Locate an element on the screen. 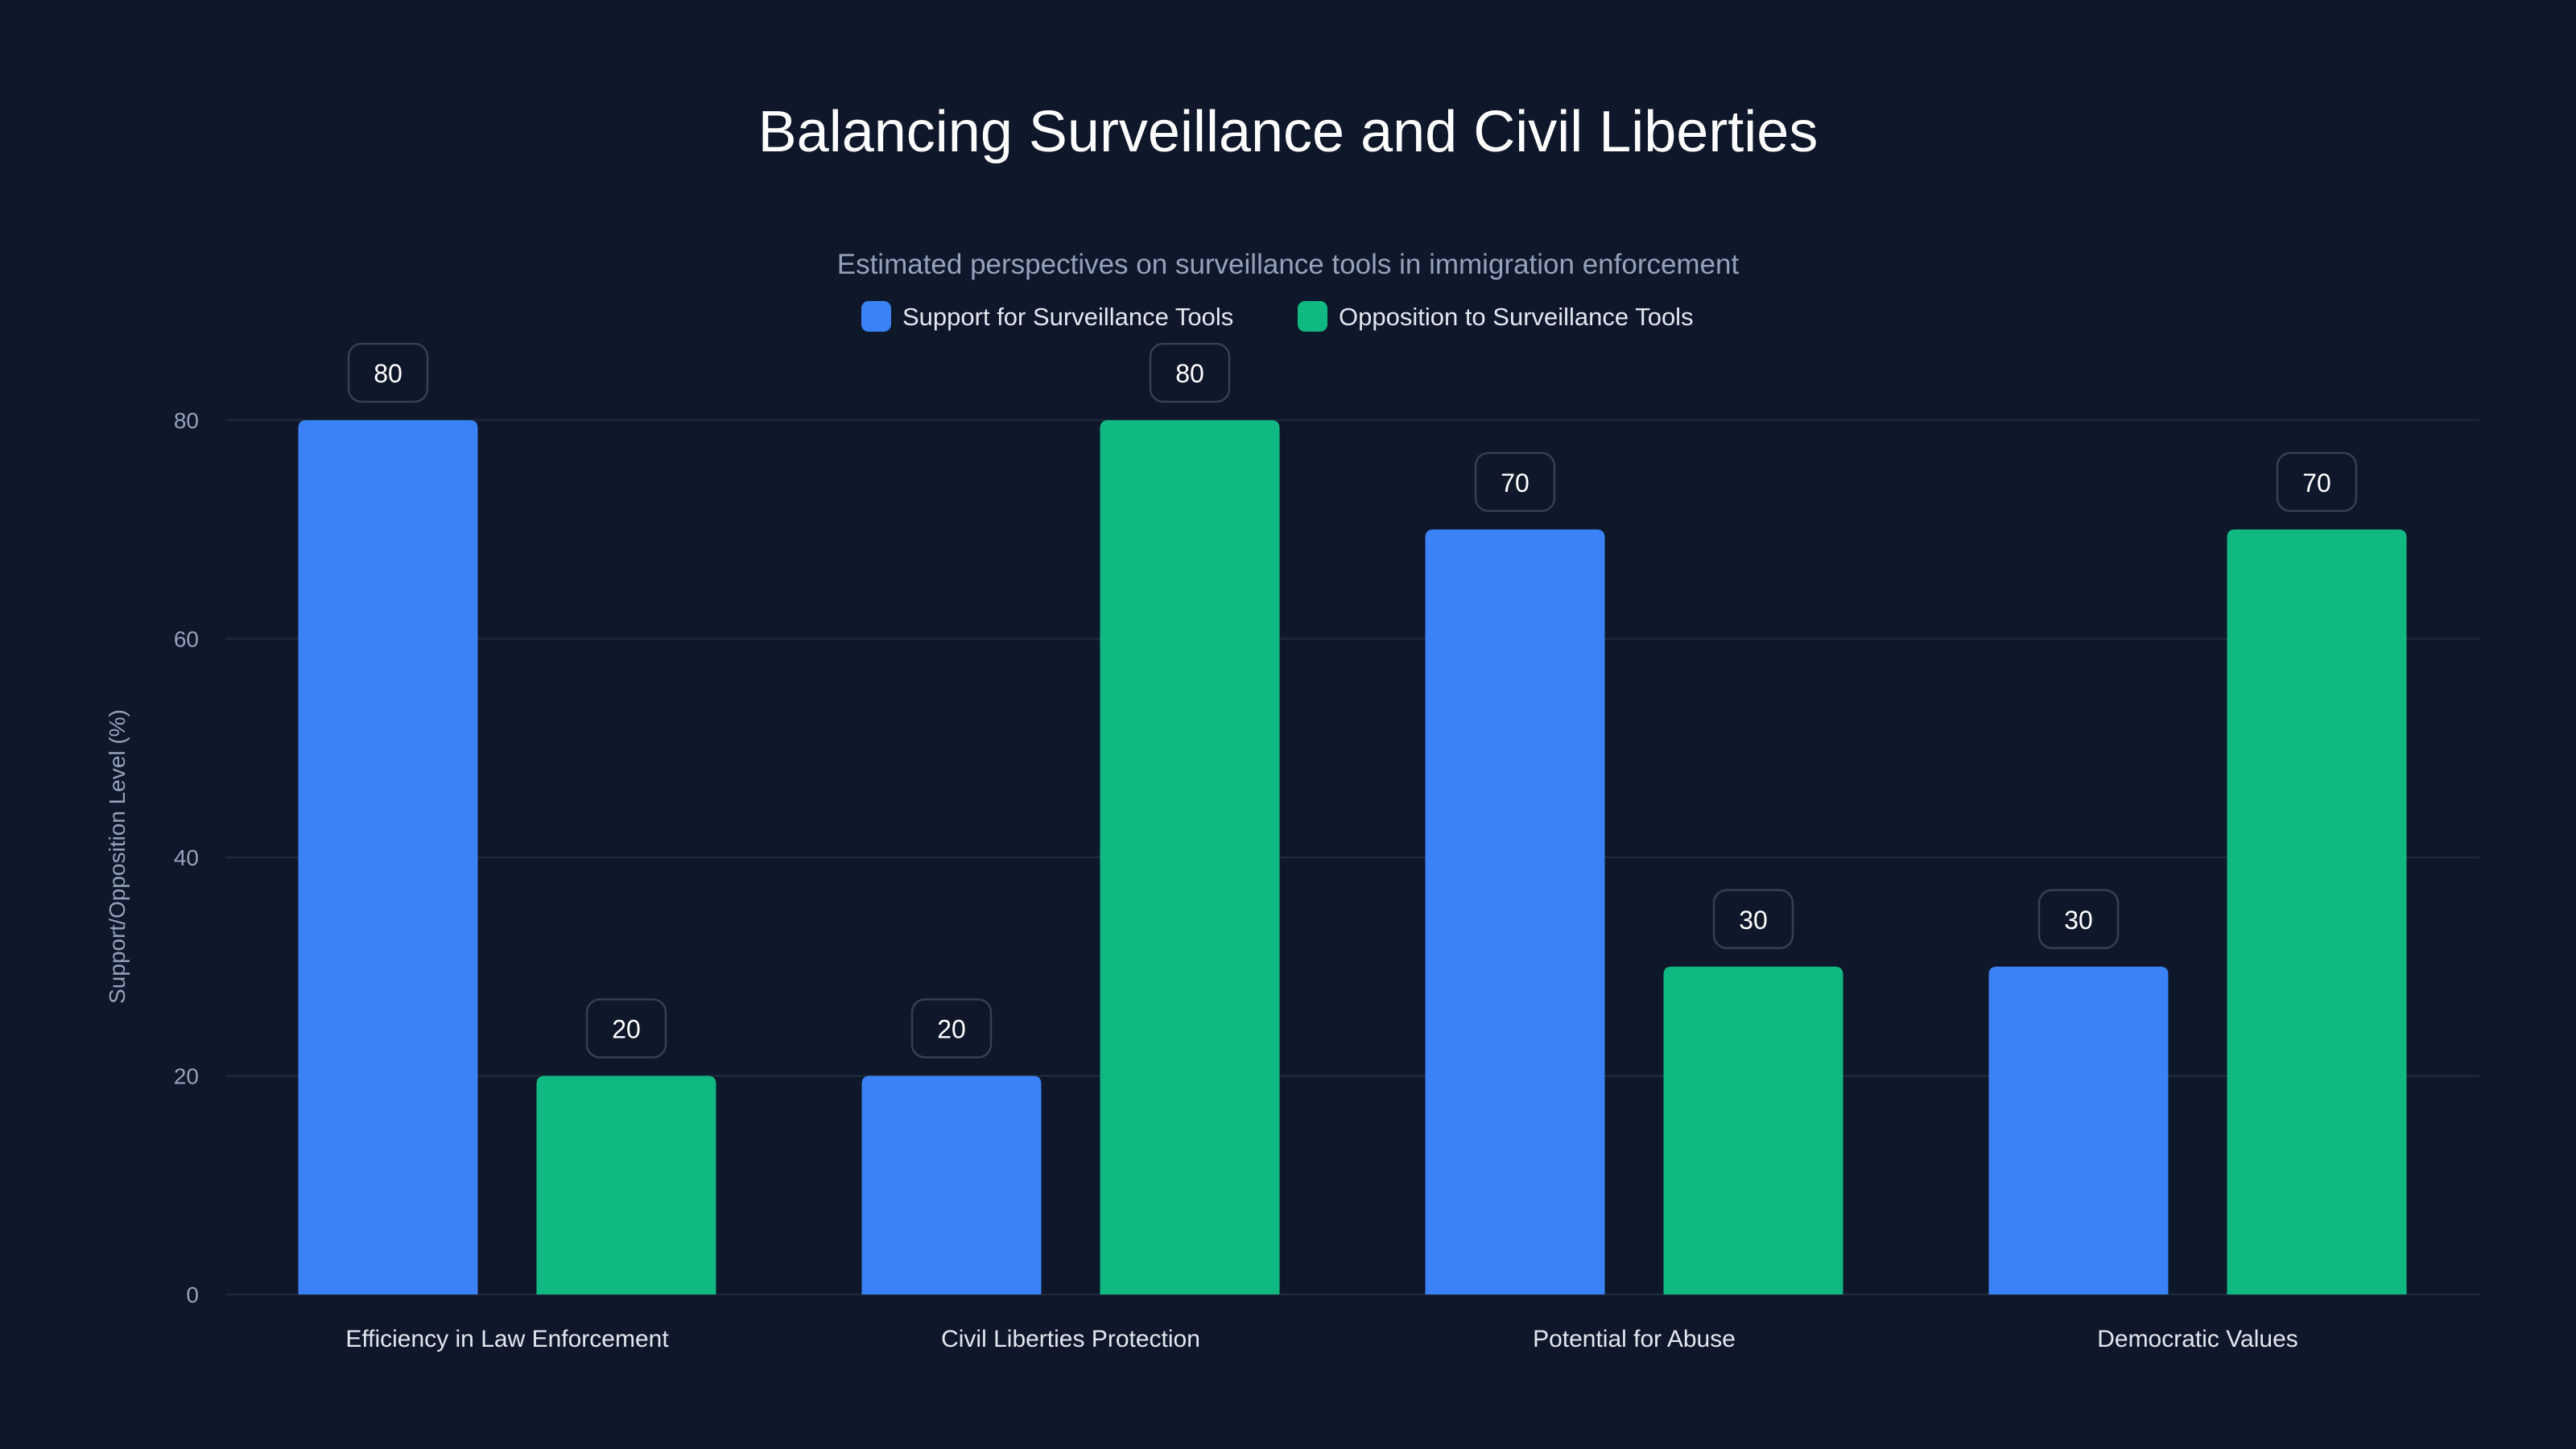  y-tick-label: 40 is located at coordinates (186, 857).